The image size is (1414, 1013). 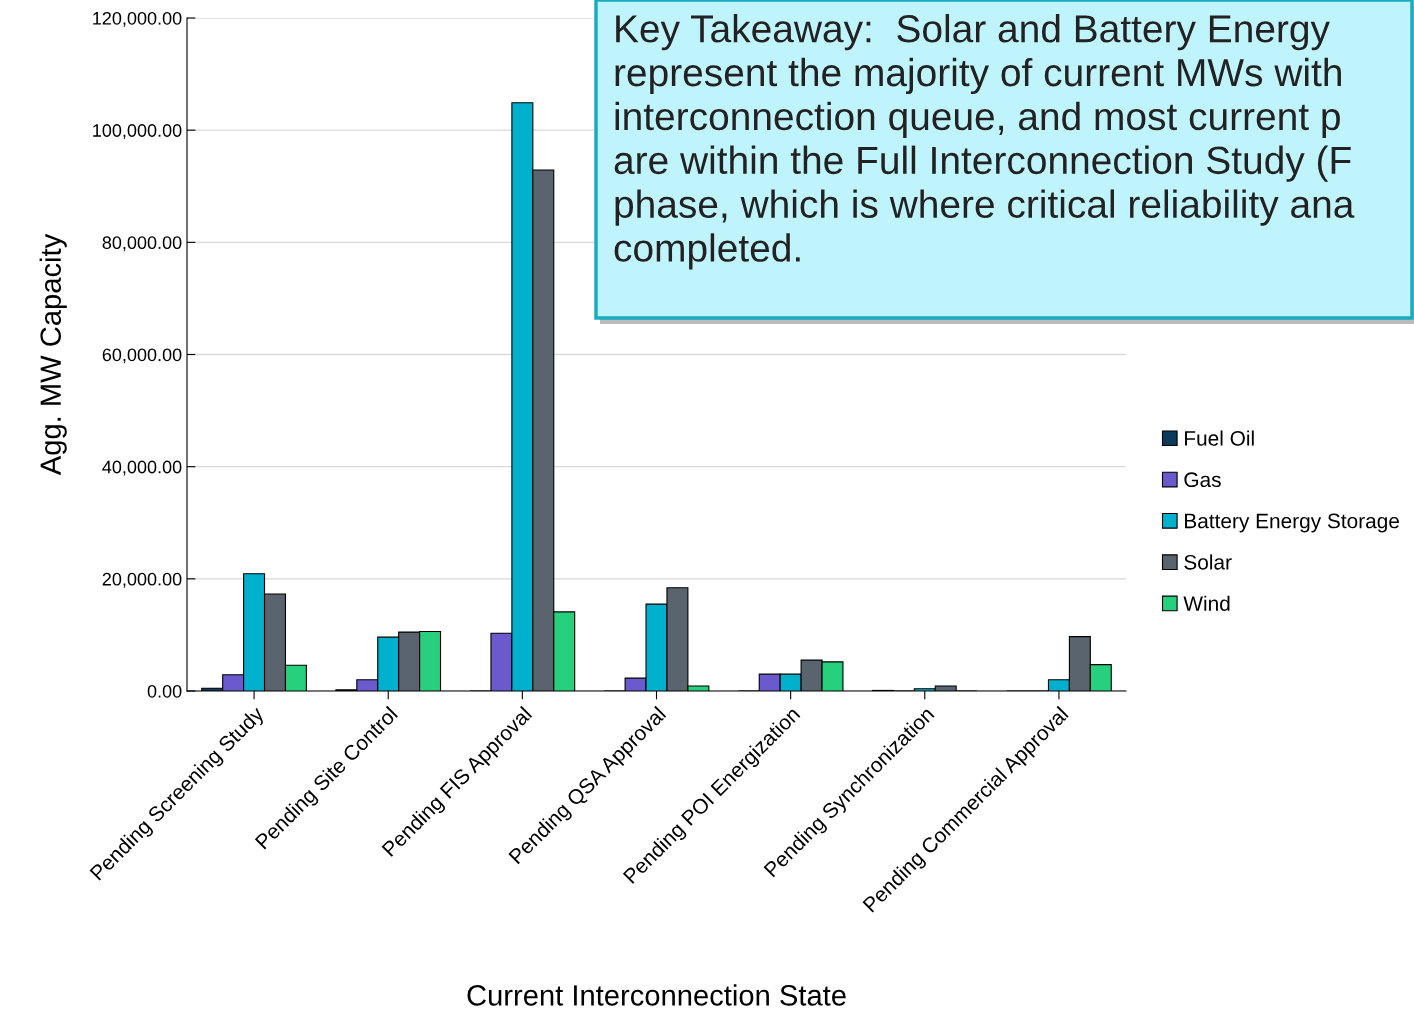 What do you see at coordinates (984, 142) in the screenshot?
I see `annotation: Key Takeaway: Solar and Battery Energy represent the majority of current MWs with interconnection queue, and most current p are within the Full Interconnection Study (F phase, which is where critical reliability ana completed.` at bounding box center [984, 142].